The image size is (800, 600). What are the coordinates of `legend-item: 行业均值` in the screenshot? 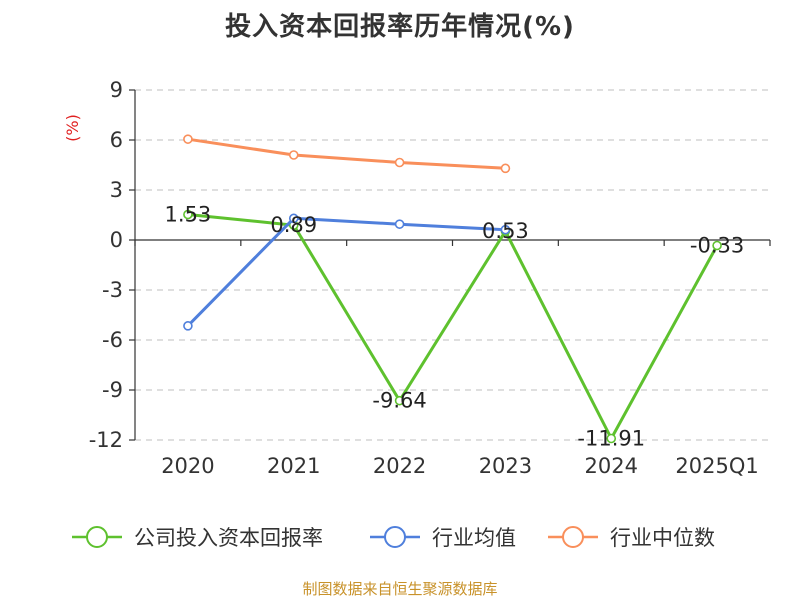 It's located at (443, 538).